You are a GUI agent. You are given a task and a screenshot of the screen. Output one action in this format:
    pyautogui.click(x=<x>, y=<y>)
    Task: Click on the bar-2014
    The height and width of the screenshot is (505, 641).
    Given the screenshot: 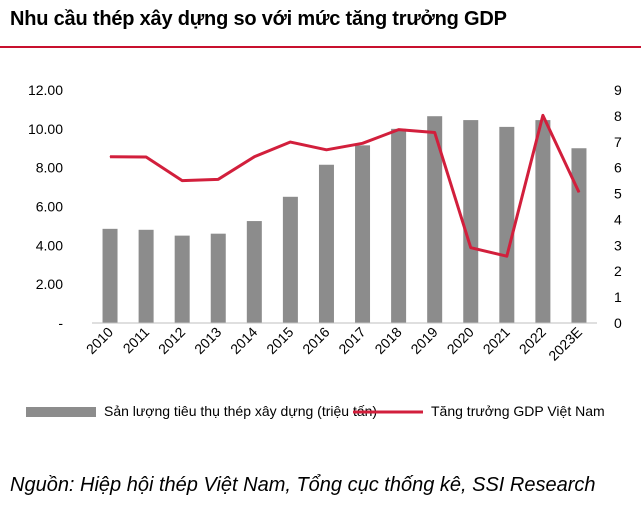 What is the action you would take?
    pyautogui.click(x=254, y=272)
    